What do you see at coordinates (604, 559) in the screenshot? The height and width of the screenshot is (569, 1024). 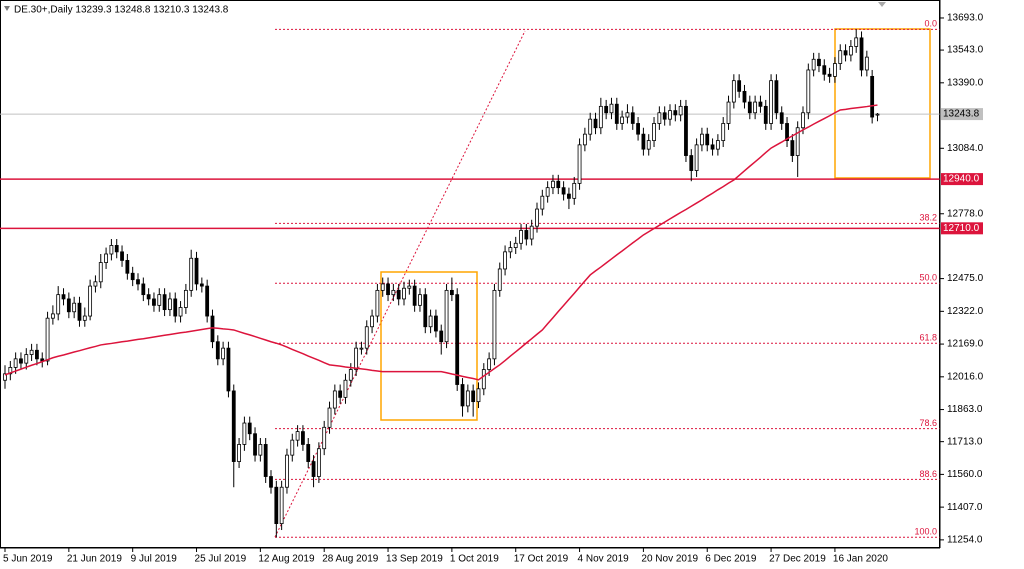 I see `x-tick-label: 4 Nov 2019` at bounding box center [604, 559].